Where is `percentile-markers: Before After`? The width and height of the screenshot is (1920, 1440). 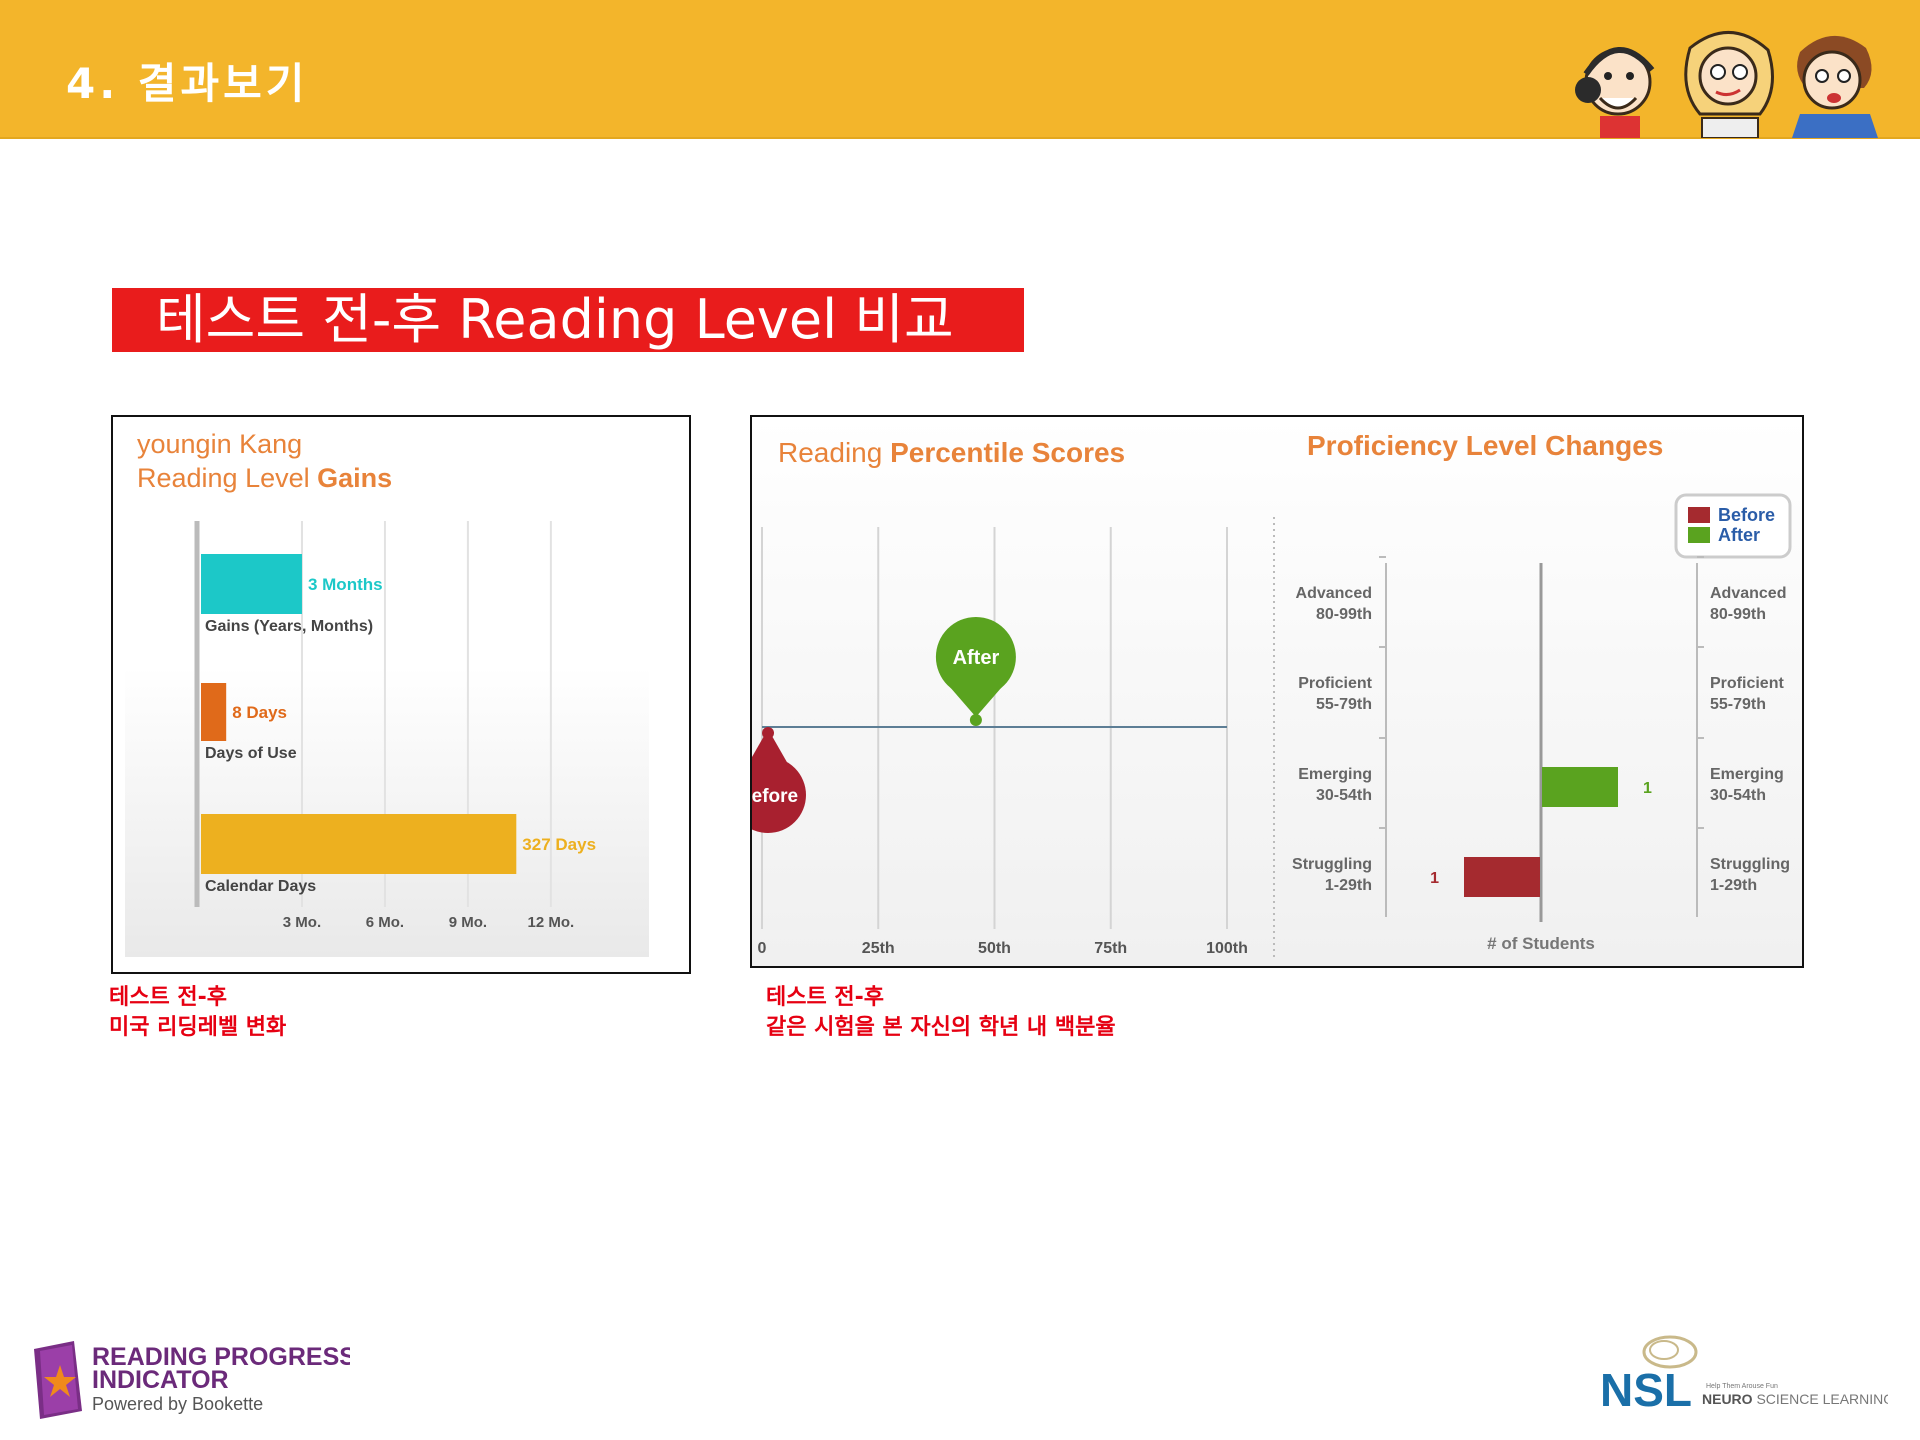 percentile-markers: Before After is located at coordinates (873, 725).